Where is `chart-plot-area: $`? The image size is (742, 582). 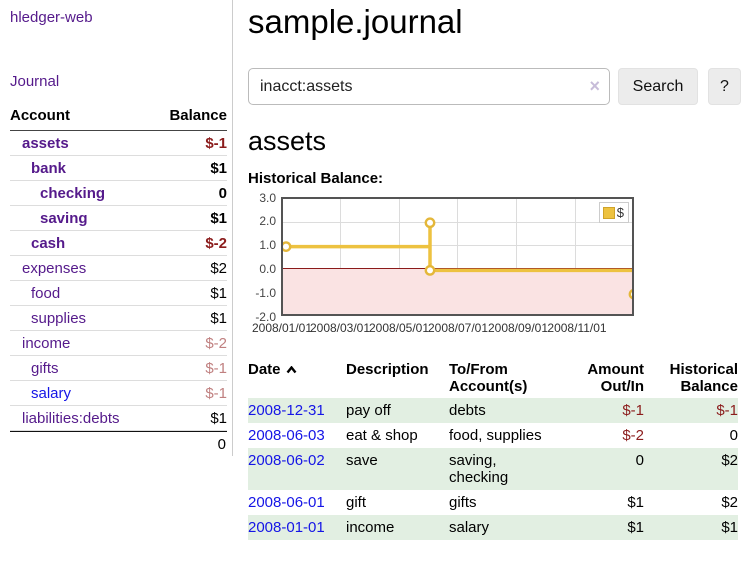
chart-plot-area: $ is located at coordinates (457, 256).